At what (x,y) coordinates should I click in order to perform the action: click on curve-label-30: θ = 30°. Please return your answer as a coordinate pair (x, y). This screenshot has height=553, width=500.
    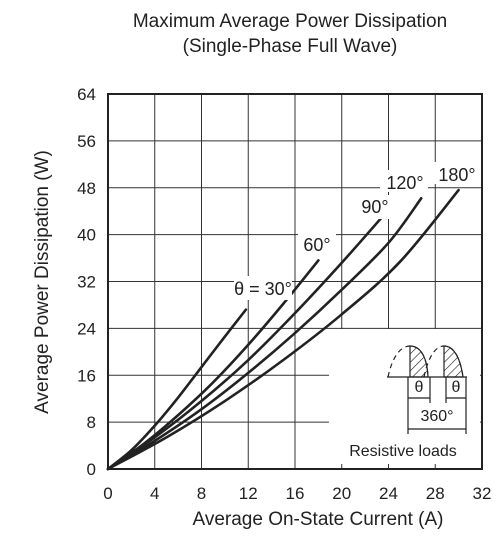
    Looking at the image, I should click on (263, 289).